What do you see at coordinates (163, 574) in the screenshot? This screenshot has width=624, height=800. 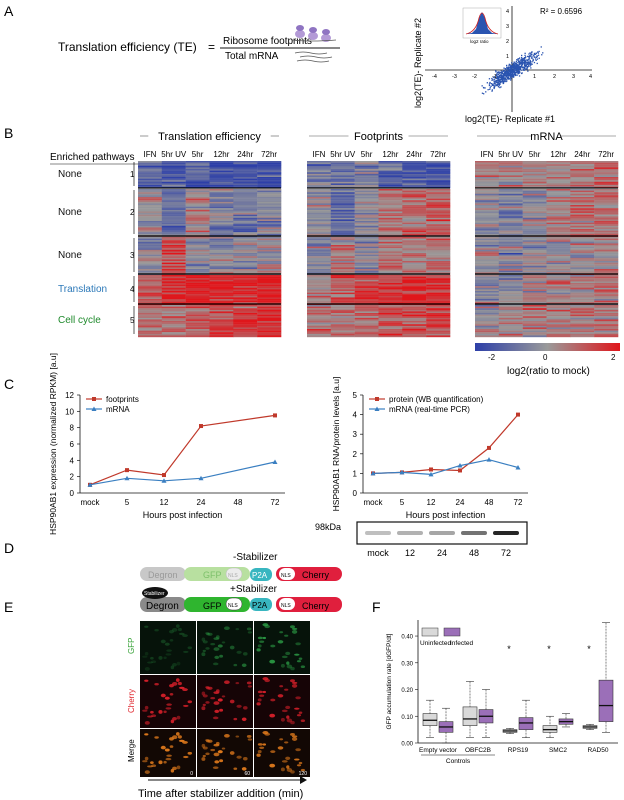 I see `degron-off` at bounding box center [163, 574].